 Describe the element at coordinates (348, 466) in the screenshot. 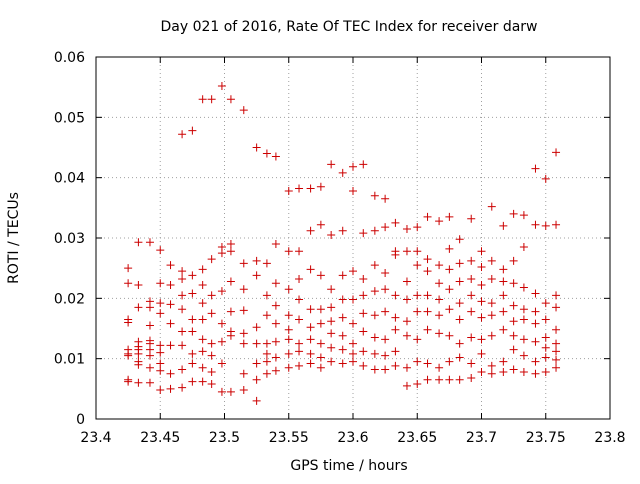

I see `x-axis-label: GPS time / hours` at that location.